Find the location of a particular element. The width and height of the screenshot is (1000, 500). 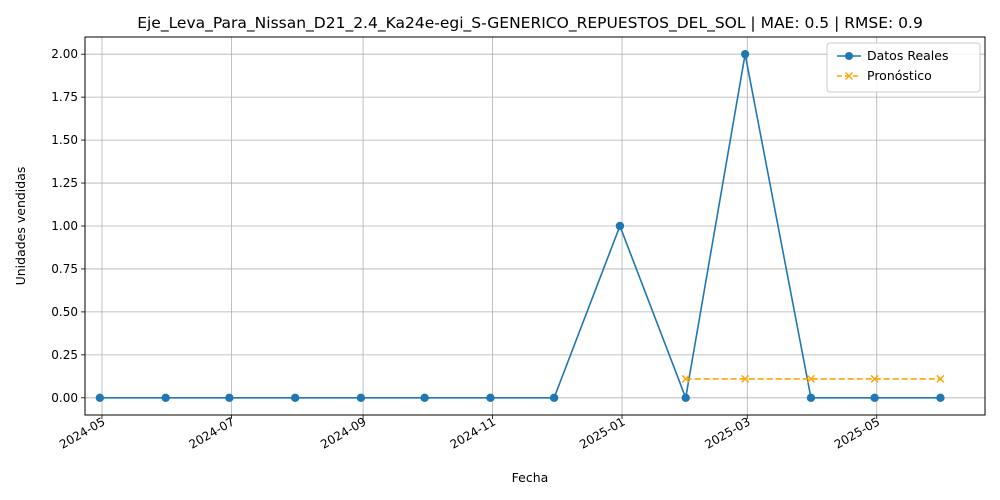

x-tick-label: 2024-07 is located at coordinates (212, 432).